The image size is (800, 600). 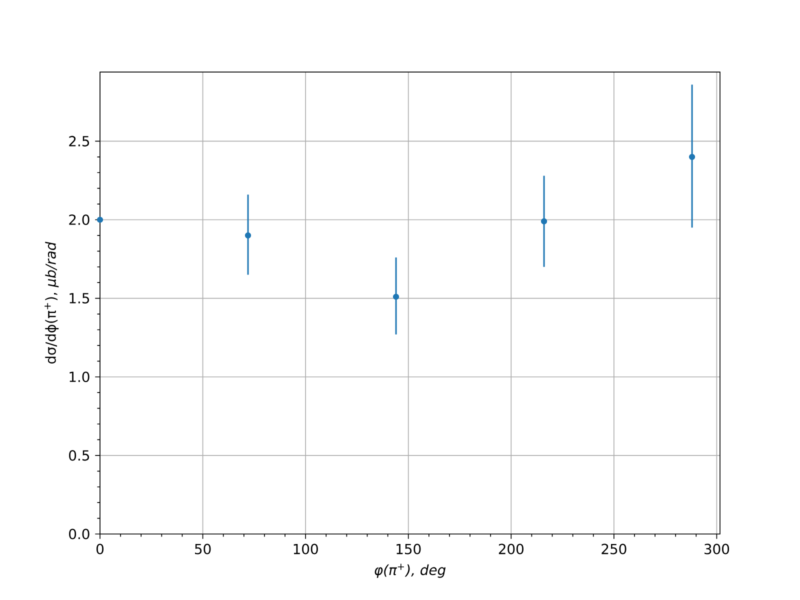 What do you see at coordinates (614, 549) in the screenshot?
I see `x-tick-label: 250` at bounding box center [614, 549].